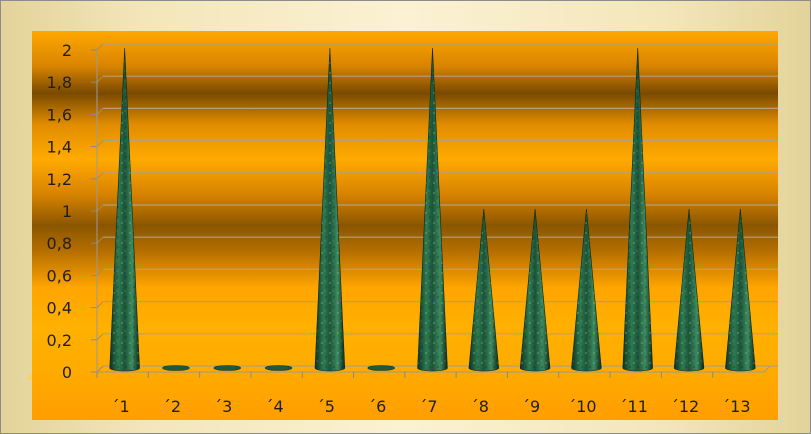  What do you see at coordinates (767, 369) in the screenshot?
I see `x-axis-depth` at bounding box center [767, 369].